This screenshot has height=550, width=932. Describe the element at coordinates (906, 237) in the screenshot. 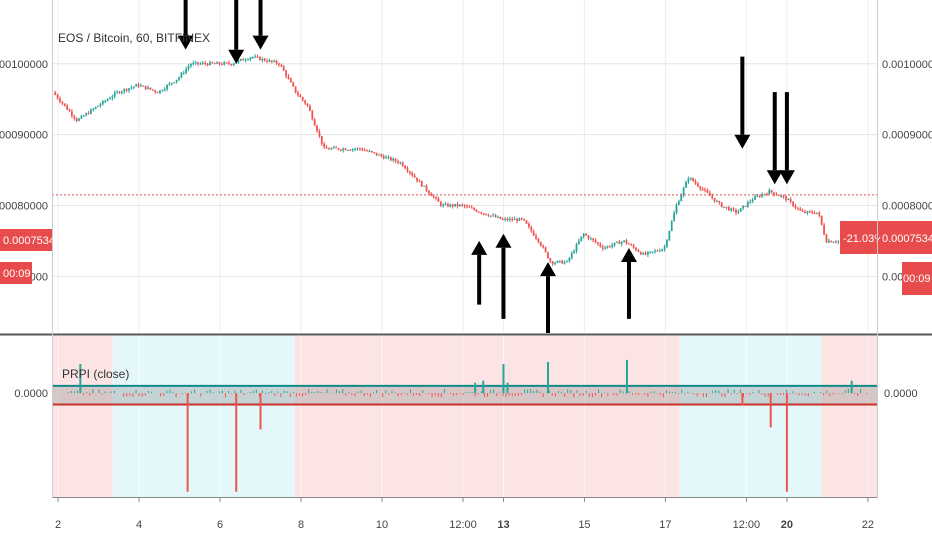

I see `last-price-label-right-bg` at that location.